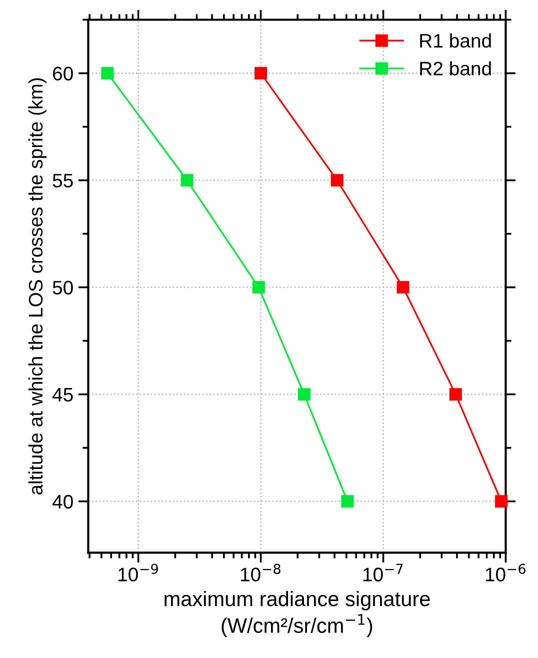 Image resolution: width=538 pixels, height=658 pixels. I want to click on y-axis-title: altitude at which the LOS crosses the sprite (km), so click(37, 286).